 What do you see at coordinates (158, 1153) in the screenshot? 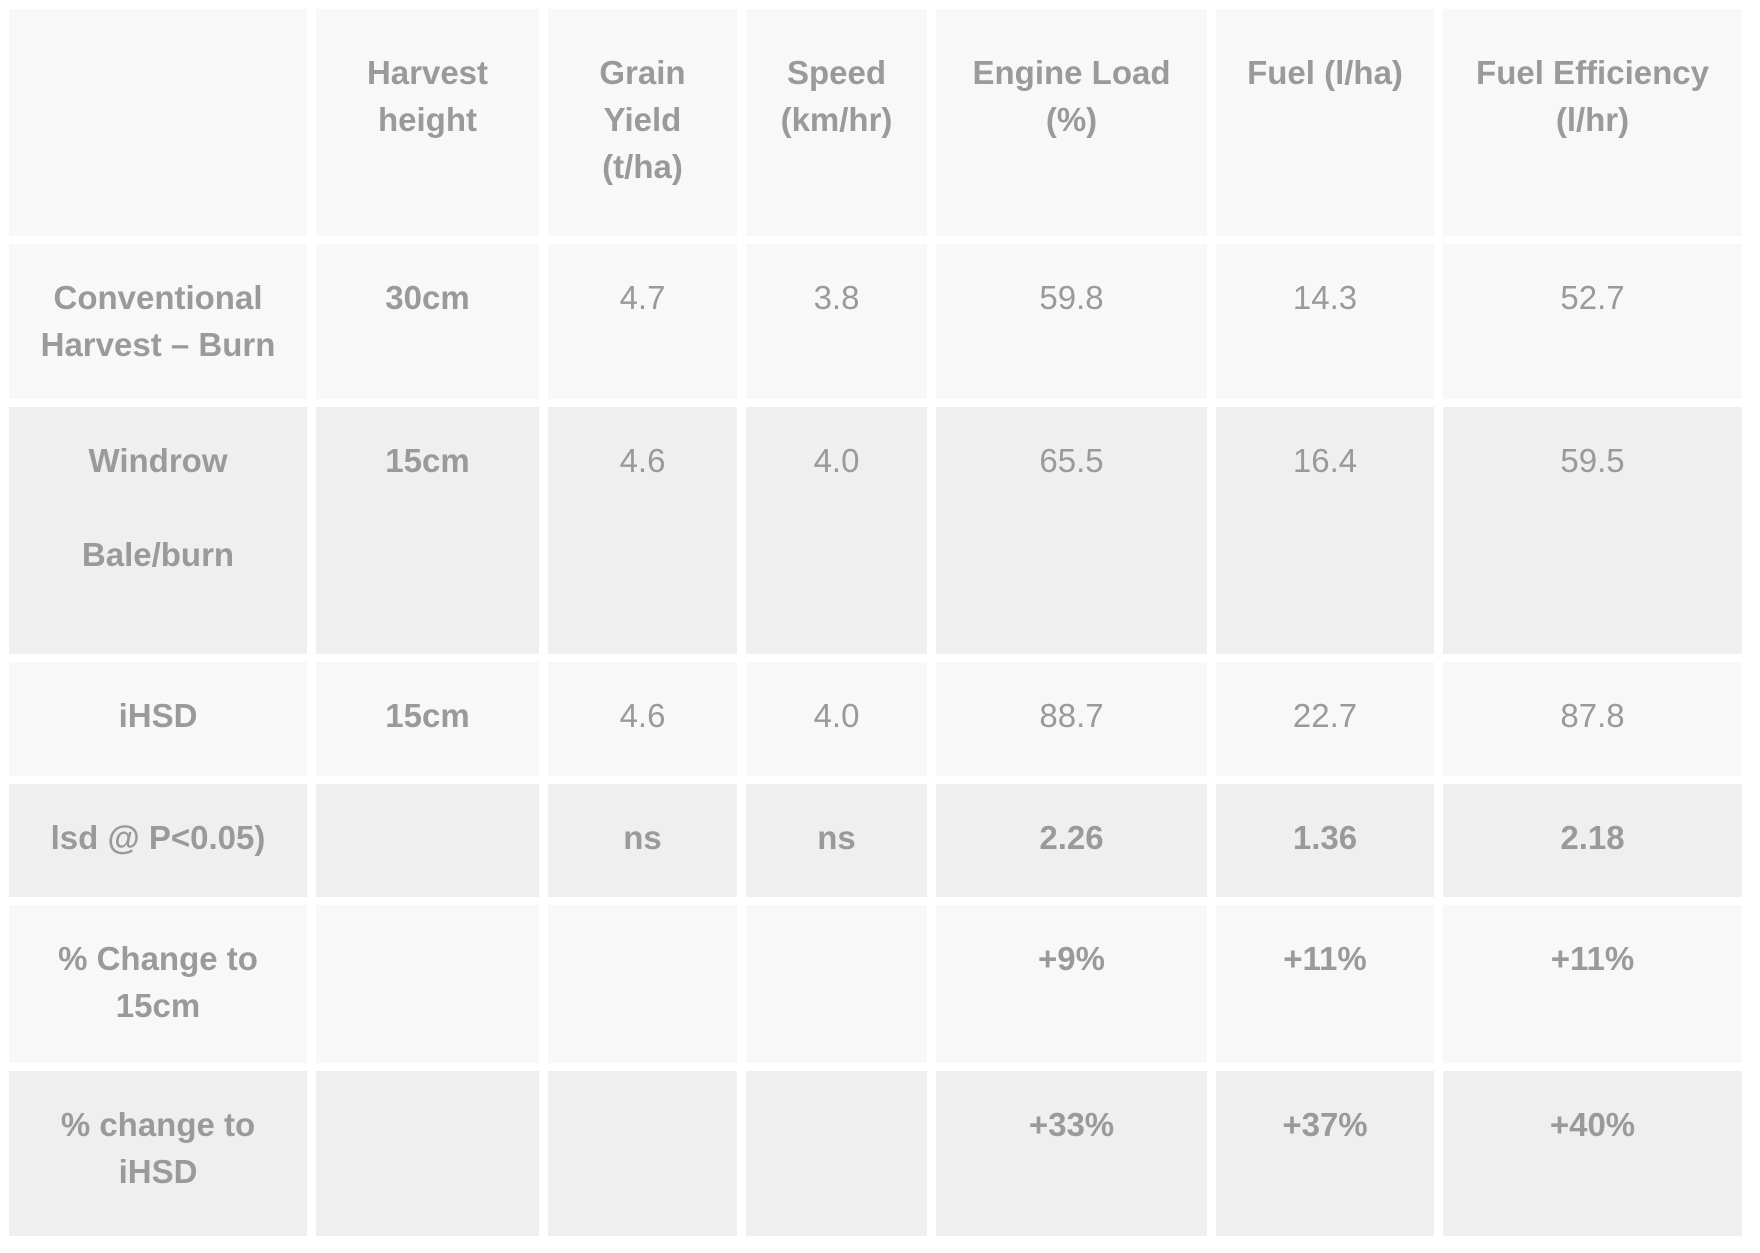
I see `row-label: % change to iHSD` at bounding box center [158, 1153].